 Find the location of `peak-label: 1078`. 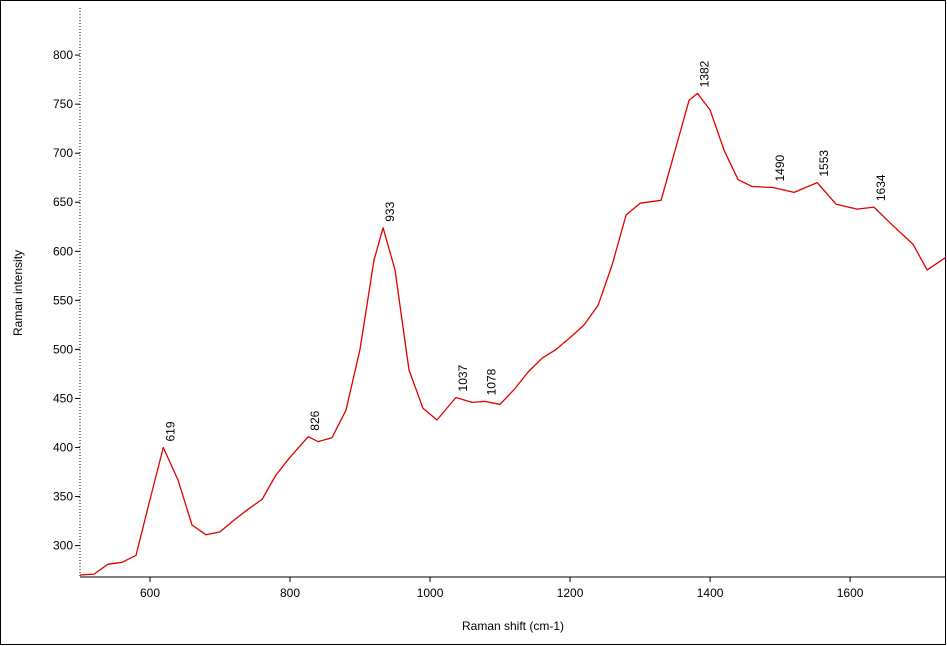

peak-label: 1078 is located at coordinates (492, 381).